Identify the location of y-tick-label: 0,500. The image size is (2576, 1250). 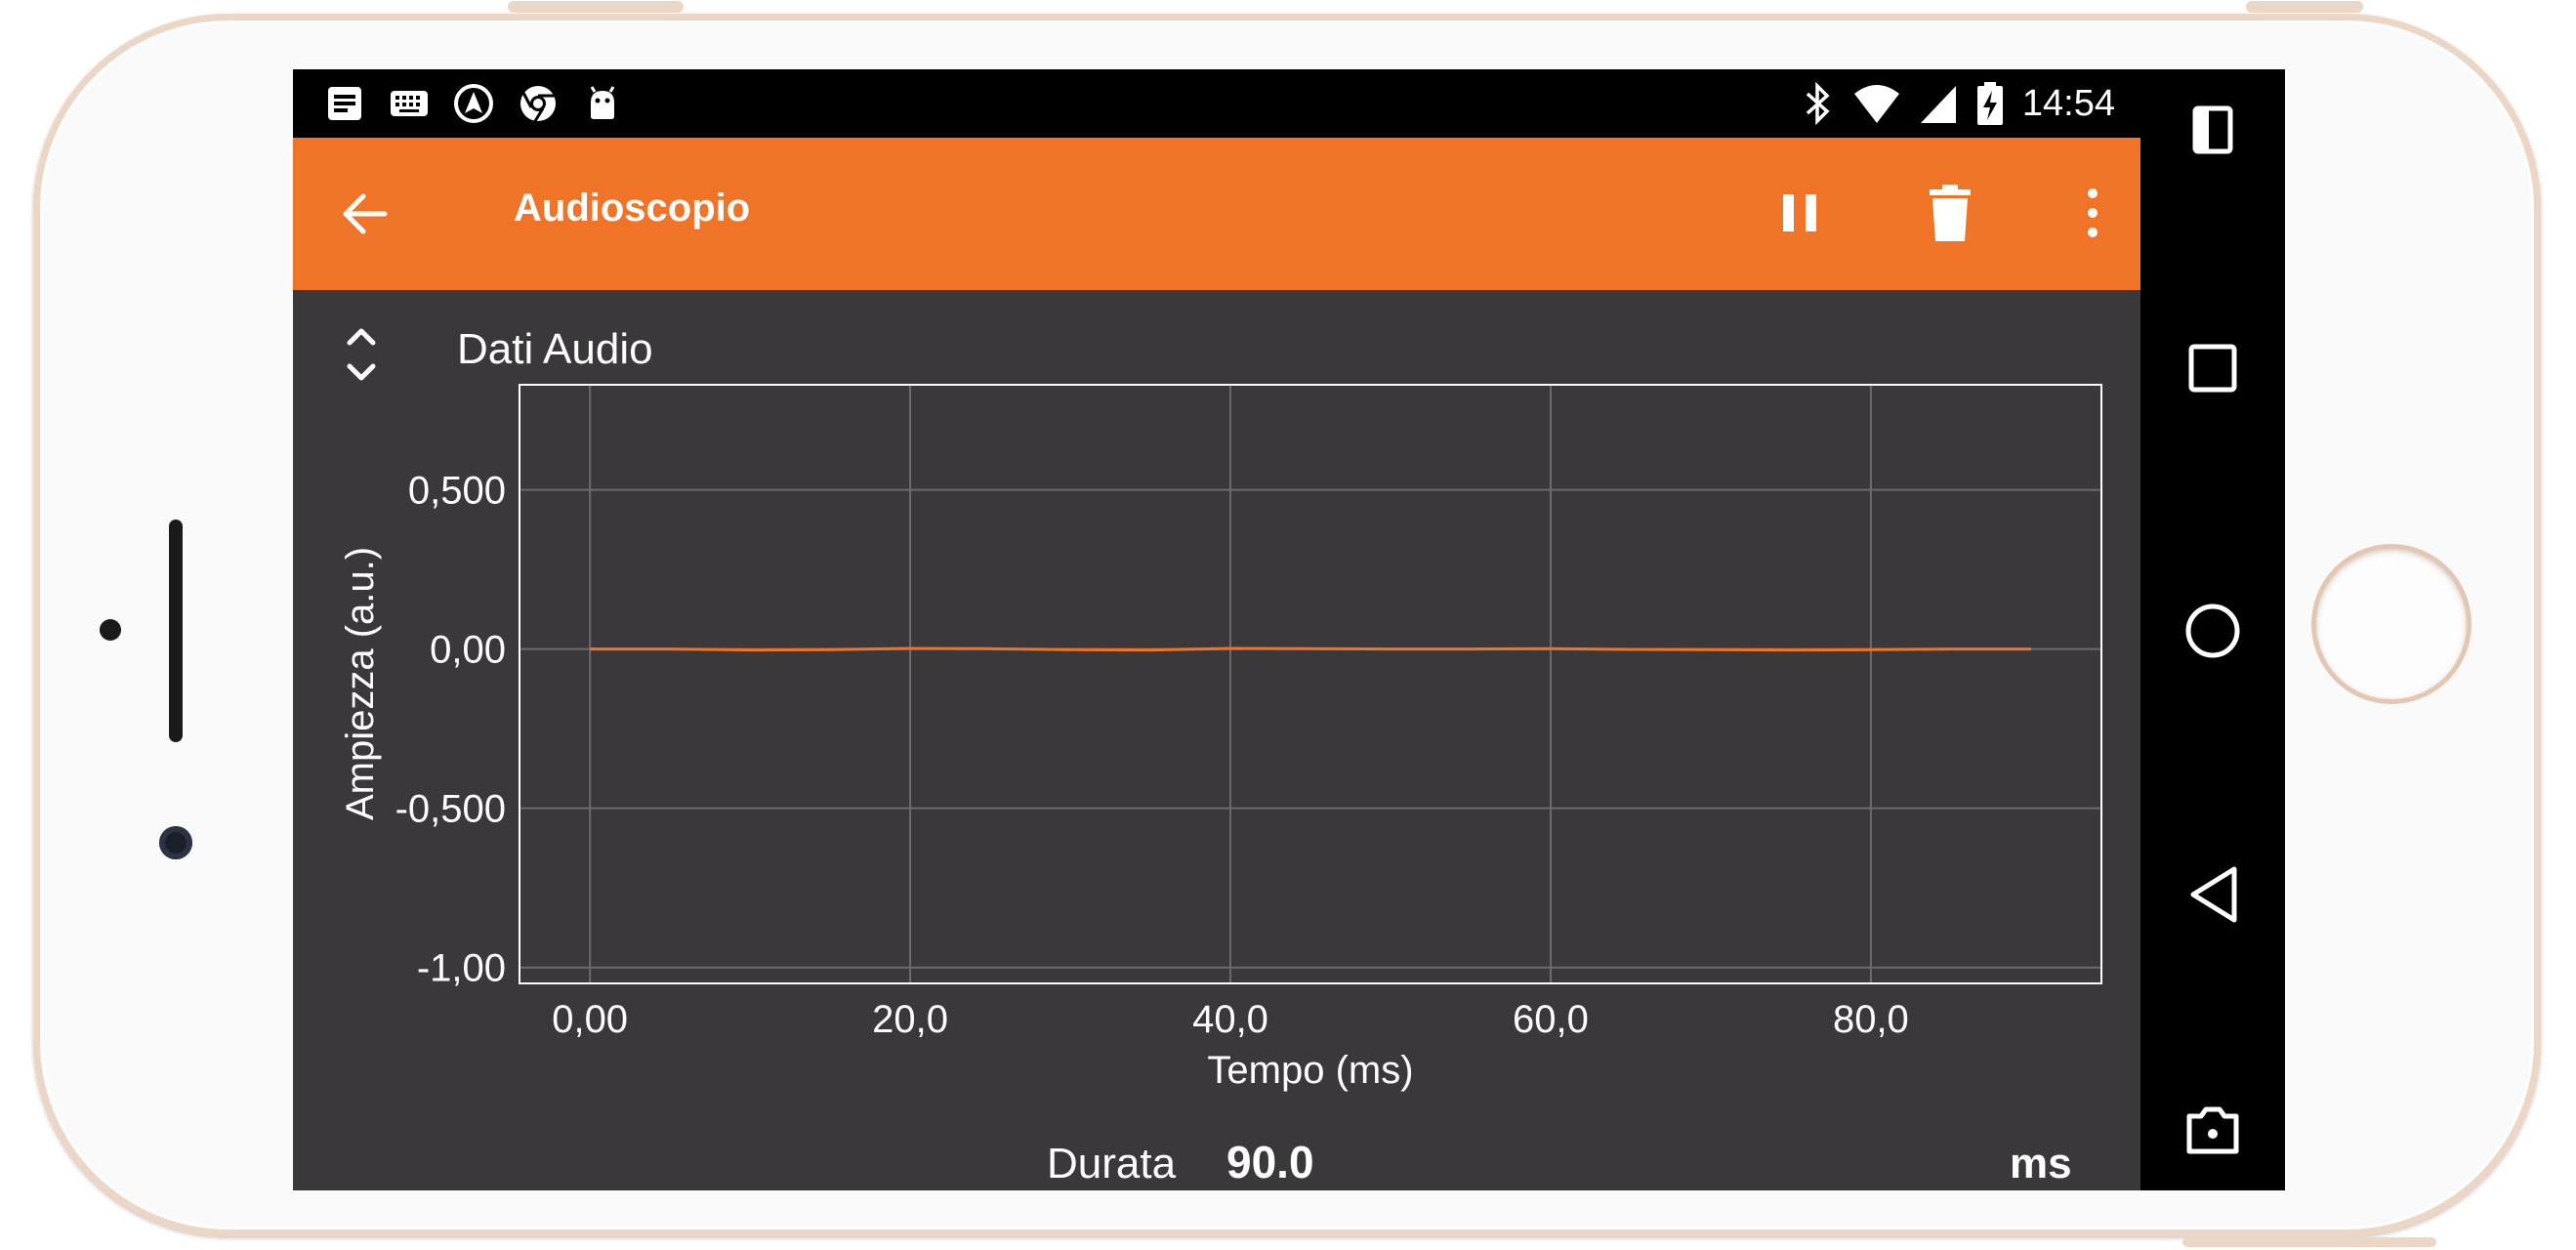
(457, 491).